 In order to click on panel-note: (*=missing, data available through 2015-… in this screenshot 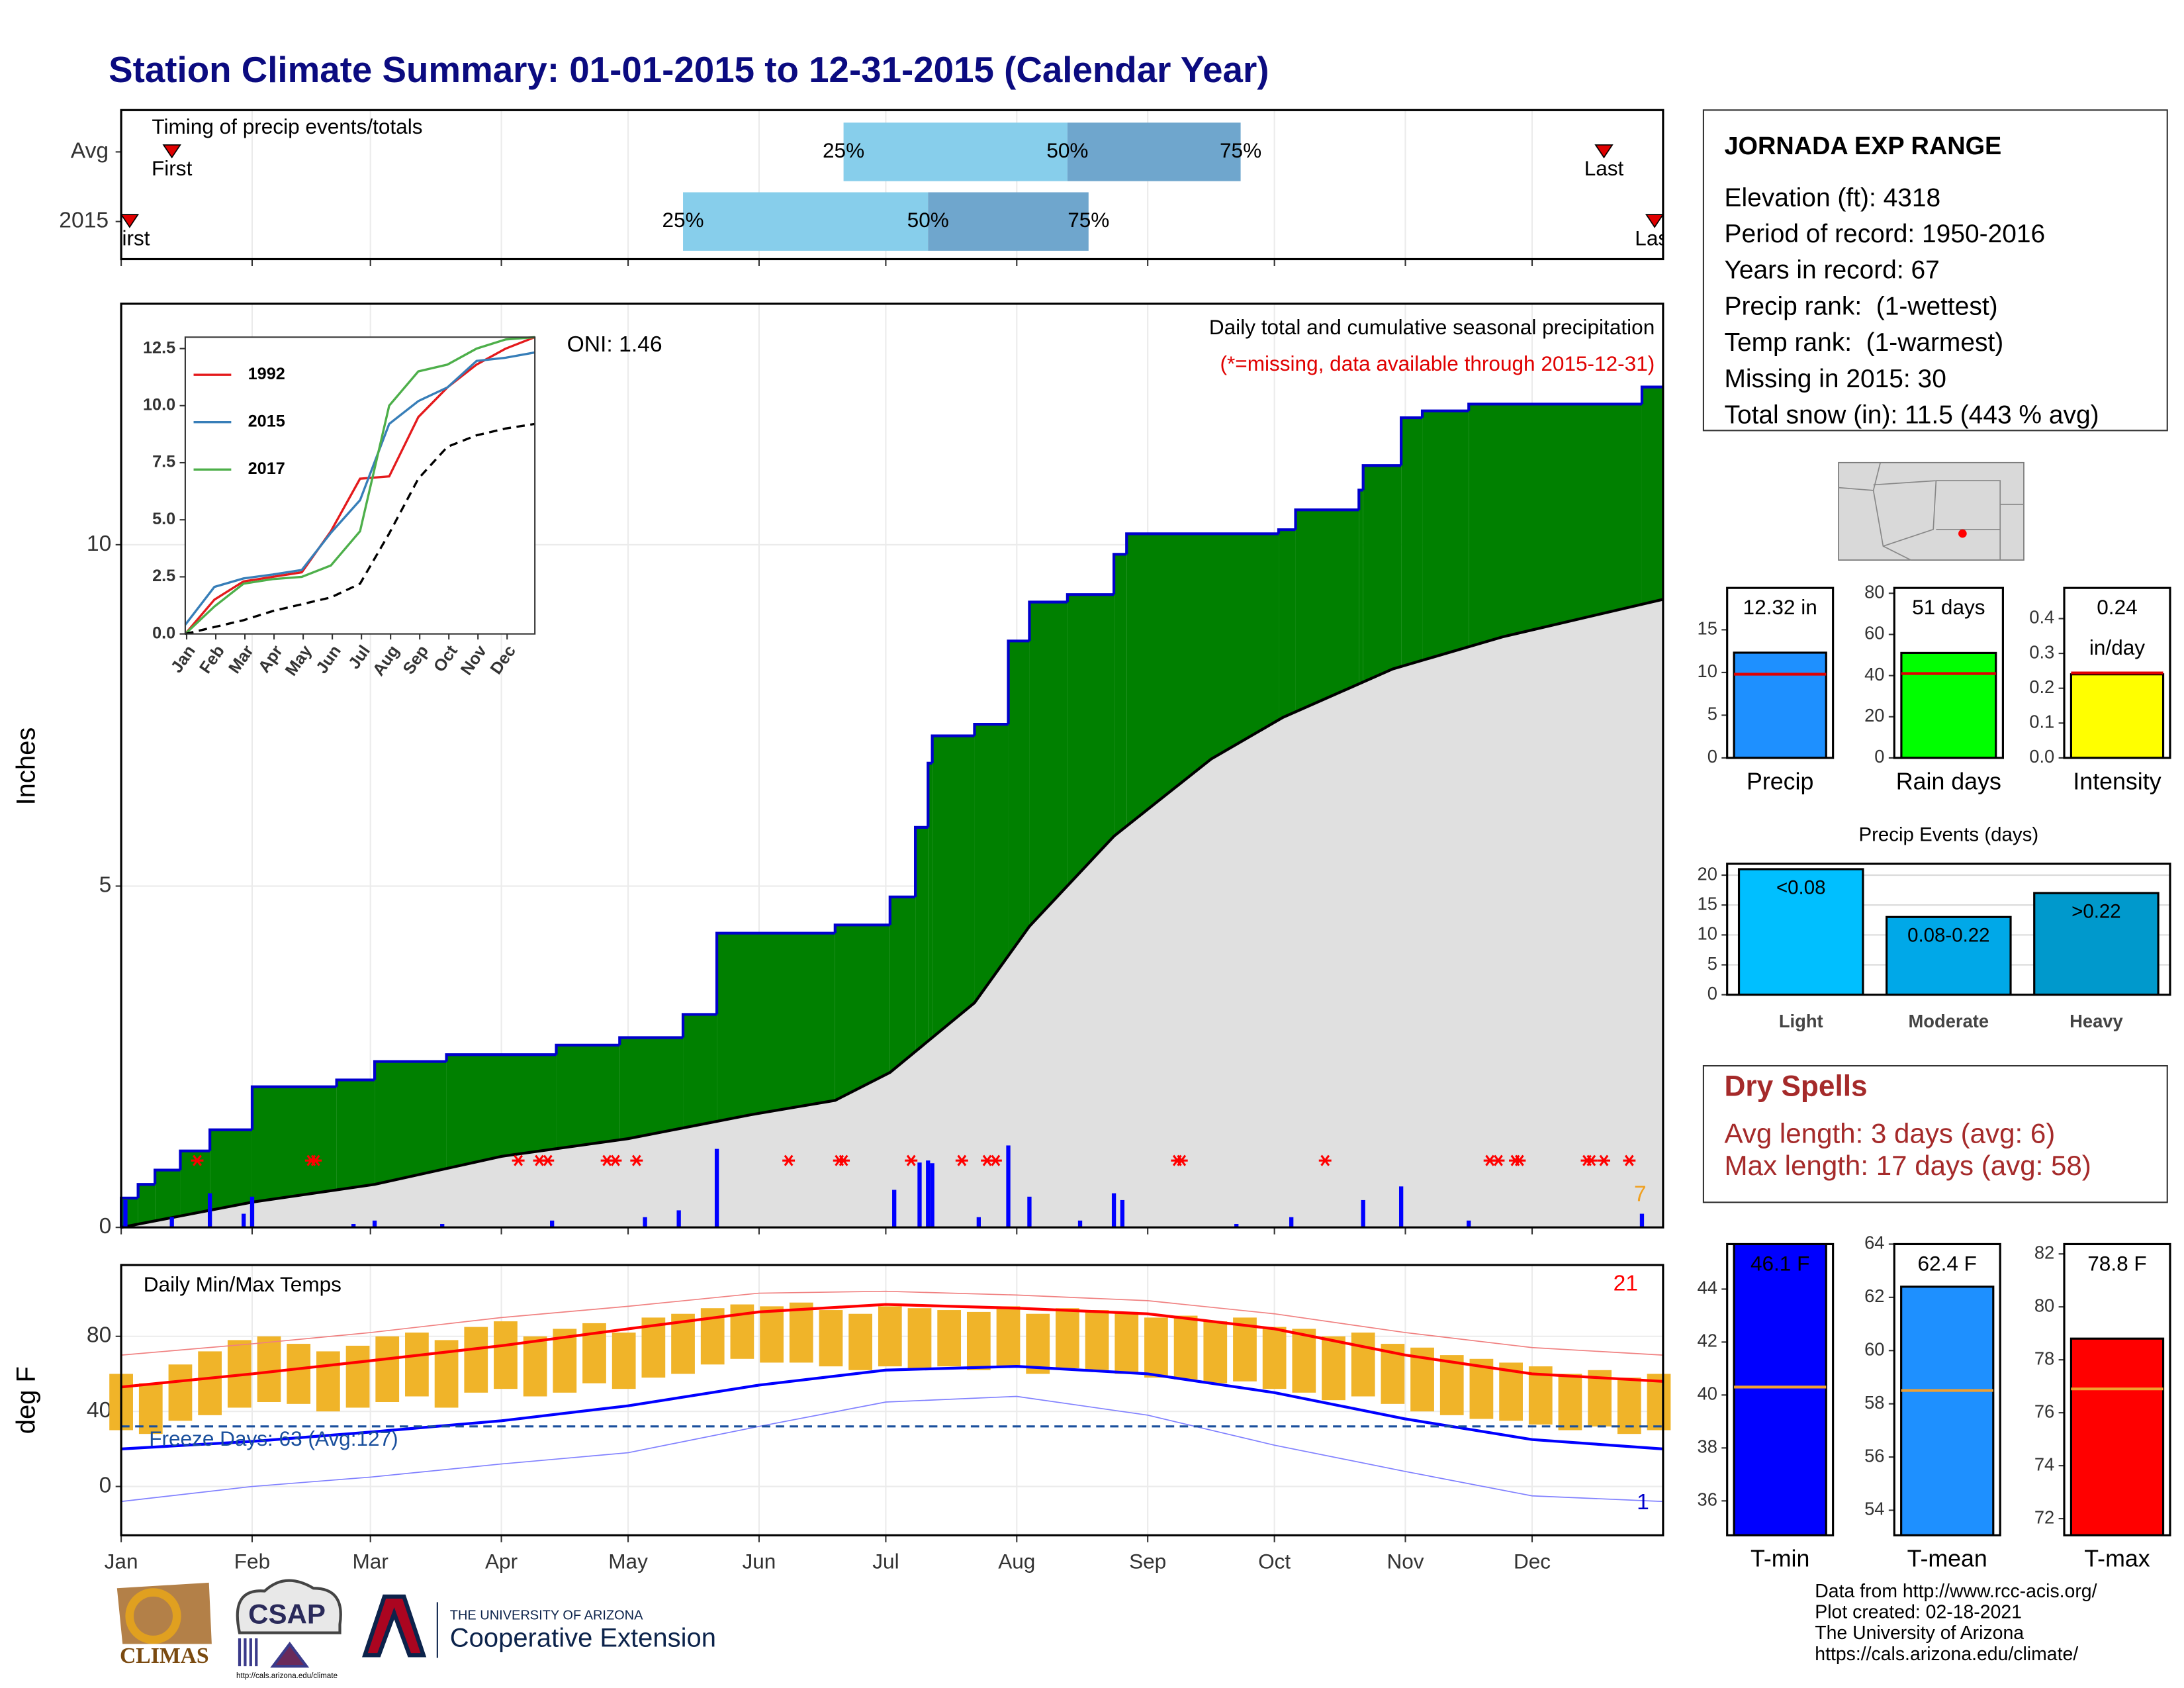, I will do `click(1437, 363)`.